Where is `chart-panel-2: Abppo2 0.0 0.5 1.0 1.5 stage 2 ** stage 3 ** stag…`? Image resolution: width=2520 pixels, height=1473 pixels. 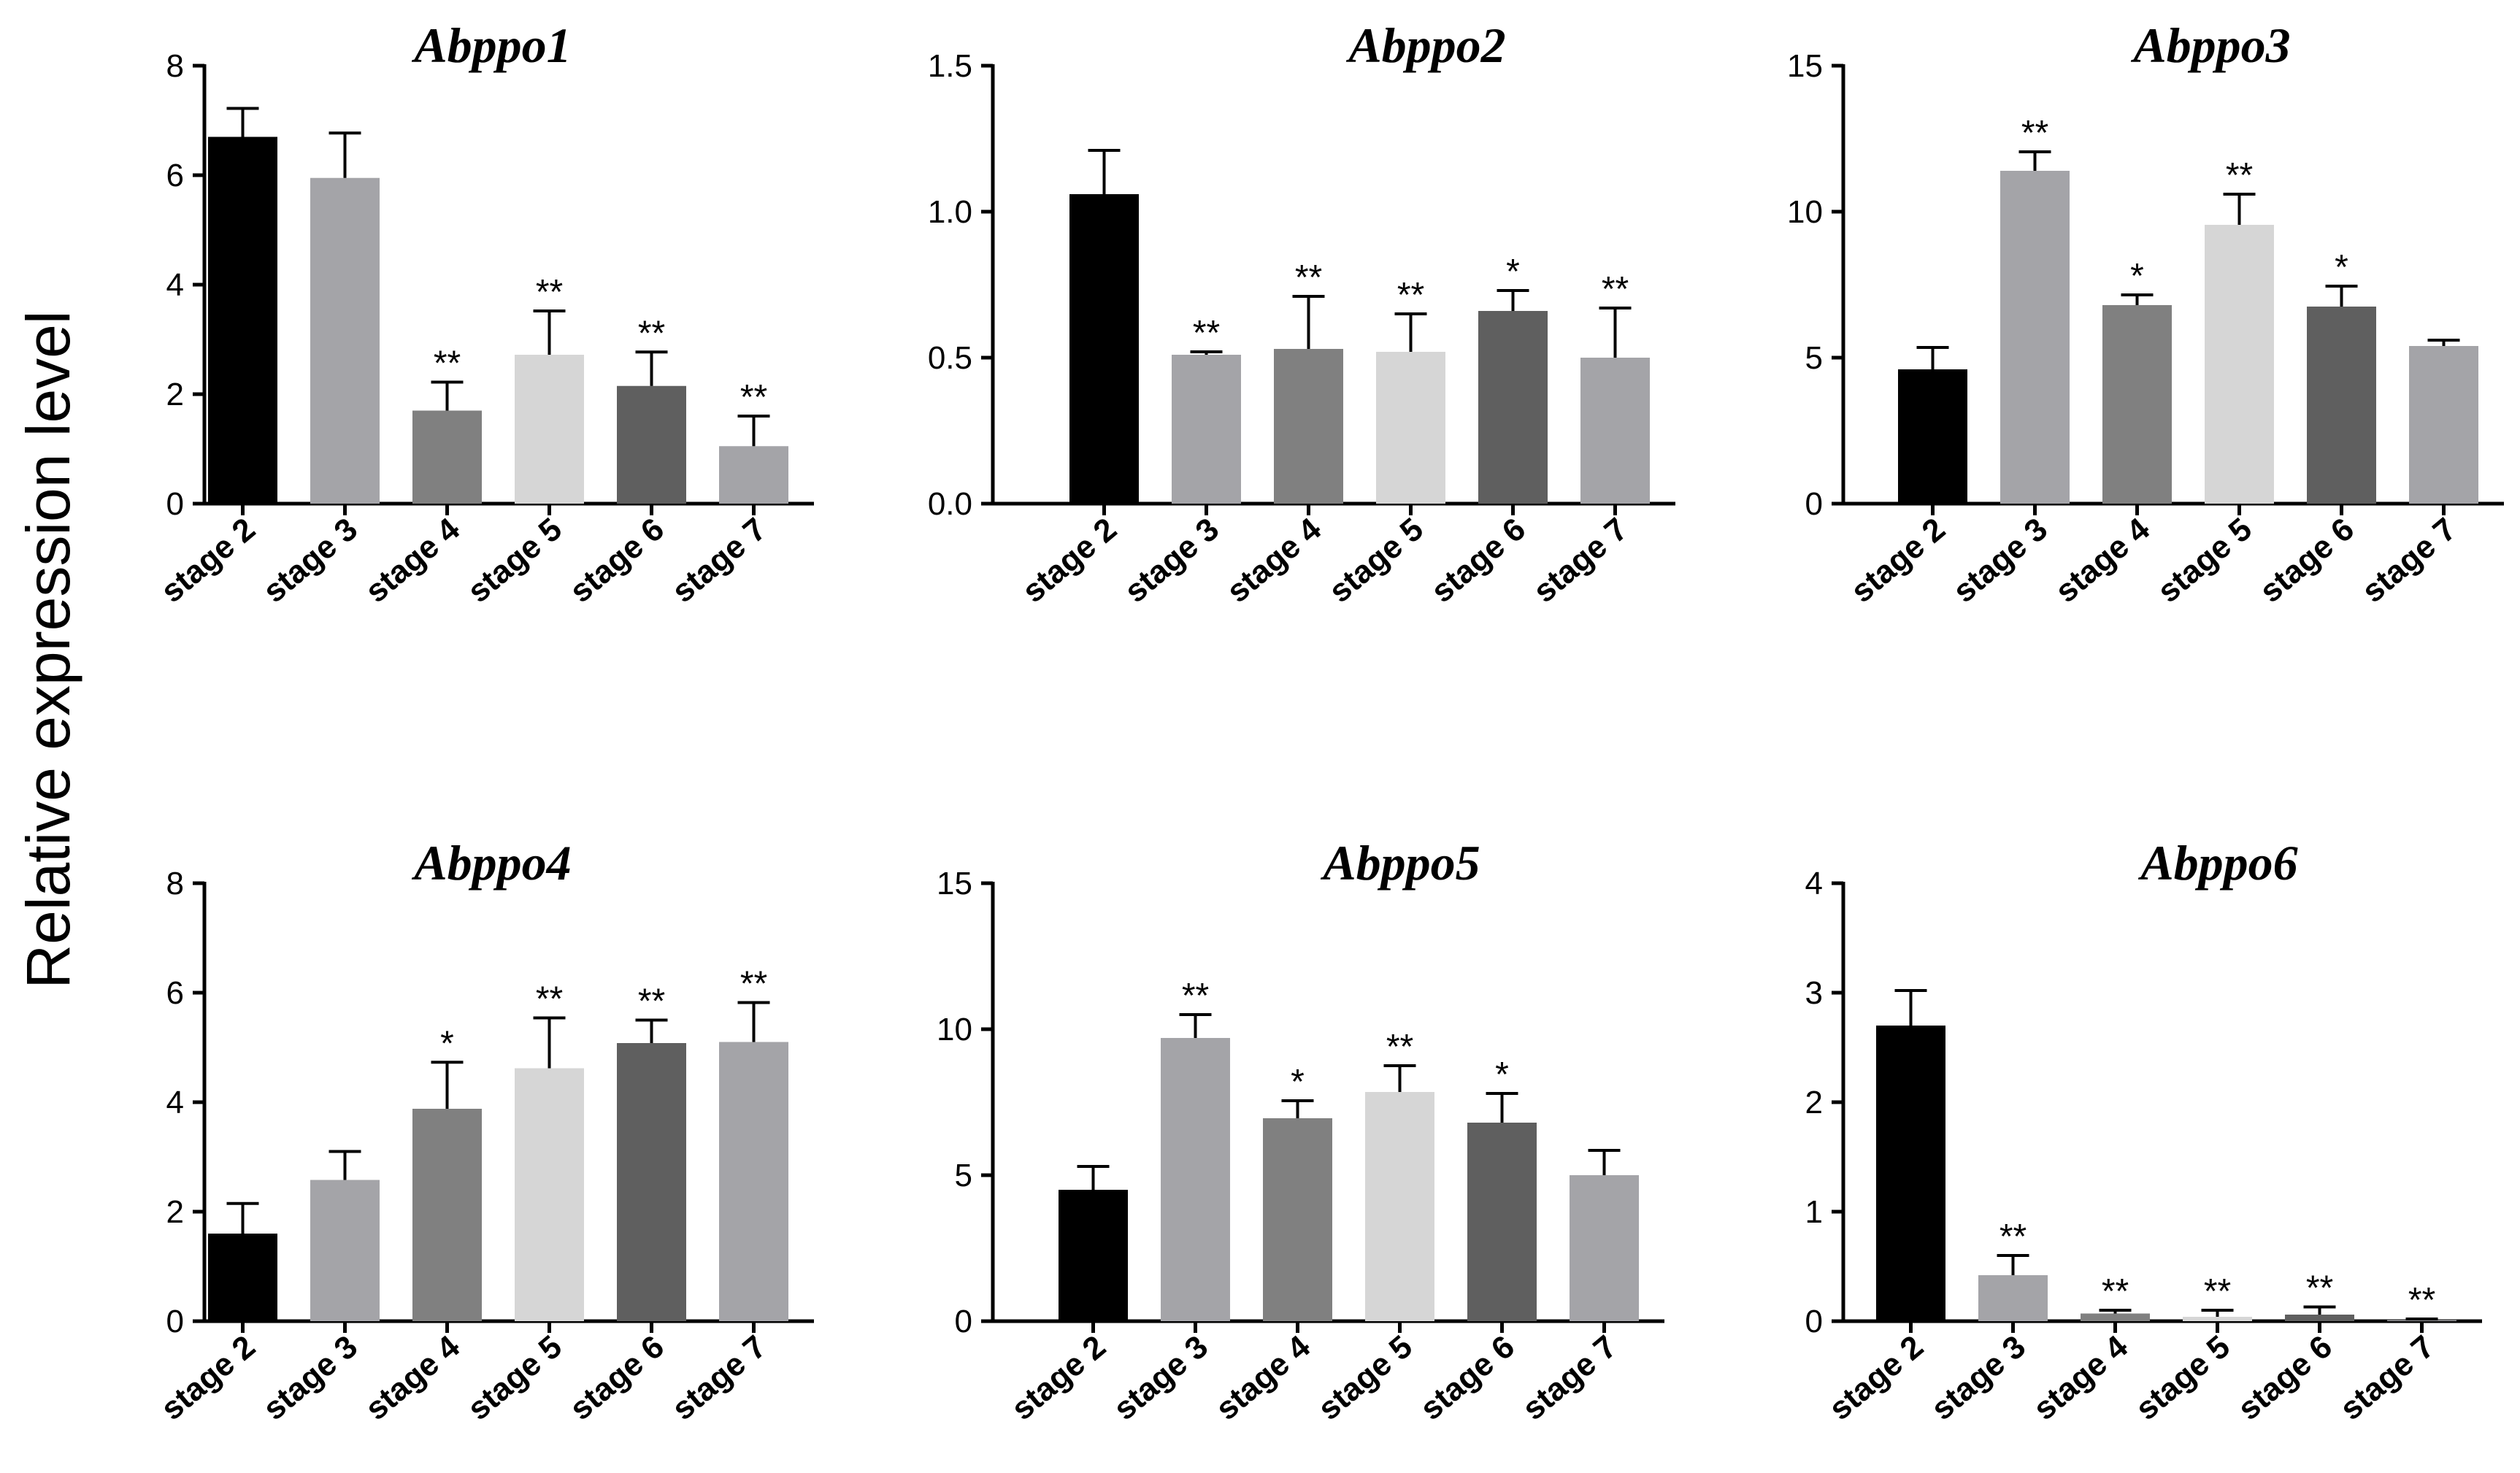
chart-panel-2: Abppo2 0.0 0.5 1.0 1.5 stage 2 ** stage 3 ** stag… is located at coordinates (1301, 313).